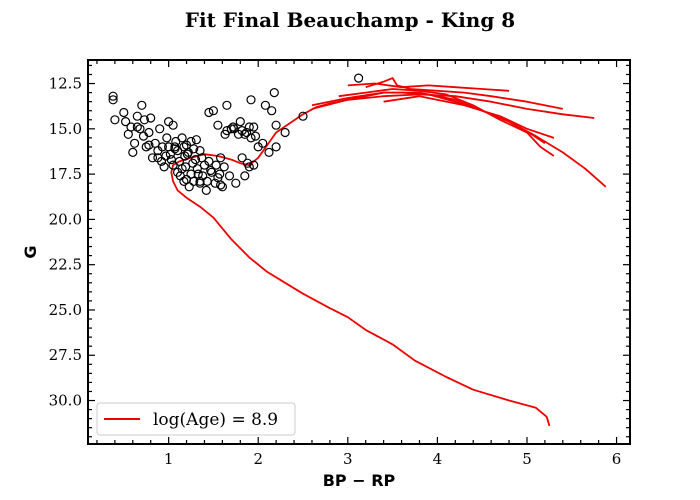  What do you see at coordinates (350, 20) in the screenshot?
I see `chart-title: Fit Final Beauchamp - King 8` at bounding box center [350, 20].